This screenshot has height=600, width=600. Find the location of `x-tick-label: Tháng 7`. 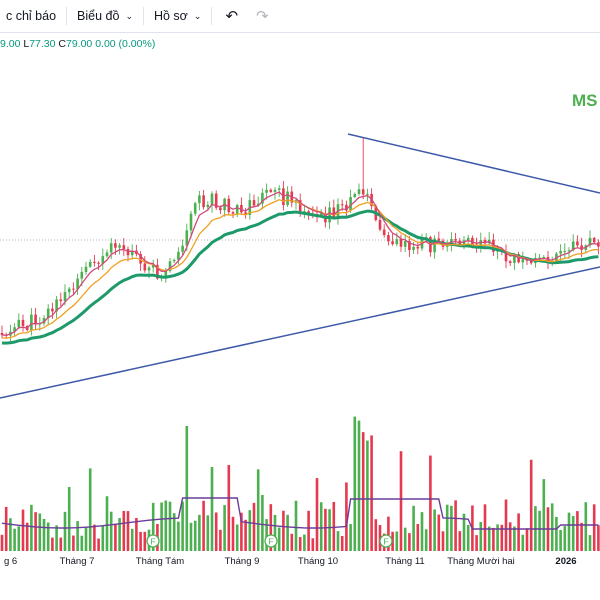

x-tick-label: Tháng 7 is located at coordinates (77, 561).